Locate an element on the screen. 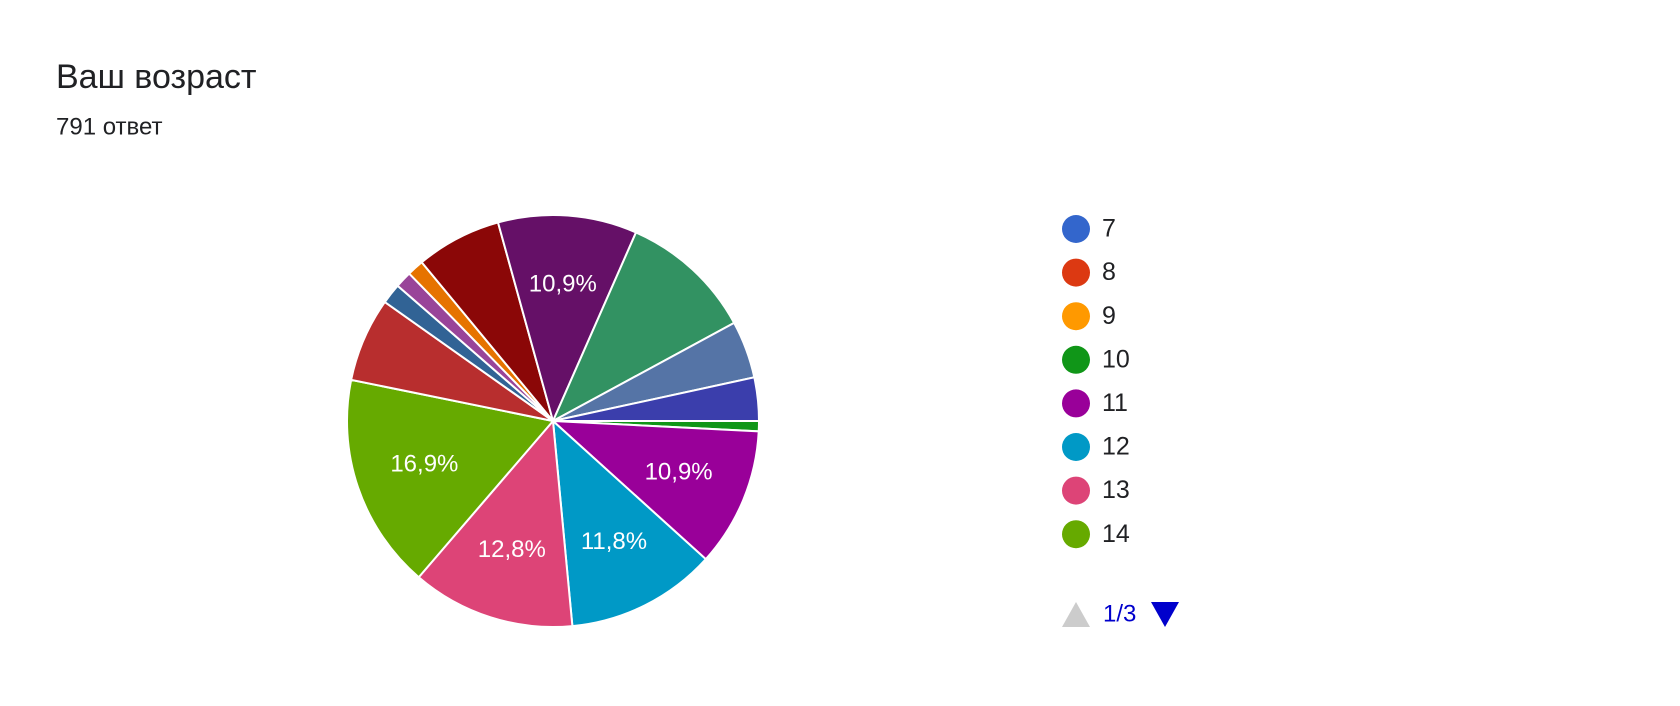 The height and width of the screenshot is (706, 1680). legend-label: 12 is located at coordinates (1116, 447).